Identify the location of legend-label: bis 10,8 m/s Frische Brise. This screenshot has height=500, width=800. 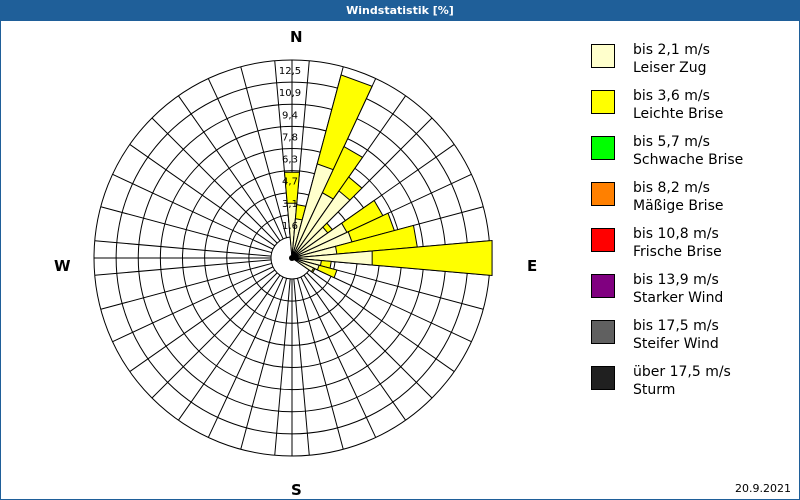
(677, 243).